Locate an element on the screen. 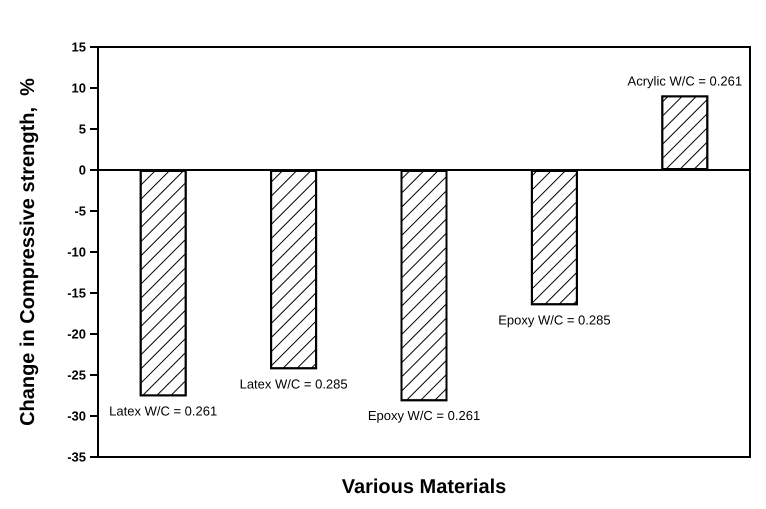 Image resolution: width=766 pixels, height=509 pixels. y-axis-title: Change in Compressive strength, % is located at coordinates (28, 252).